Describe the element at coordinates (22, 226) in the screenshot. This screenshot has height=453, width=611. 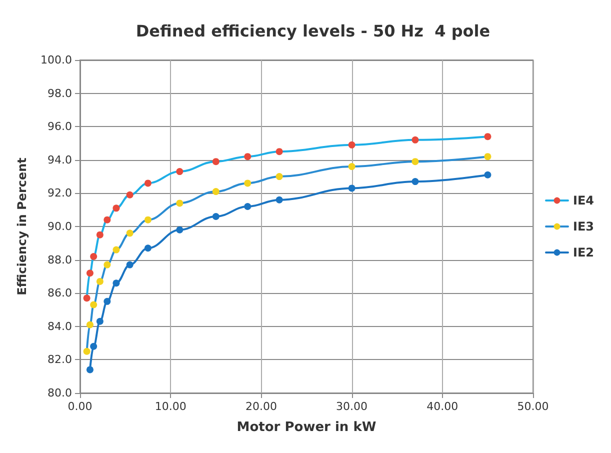
I see `y-axis-title: Efficiency in Percent` at that location.